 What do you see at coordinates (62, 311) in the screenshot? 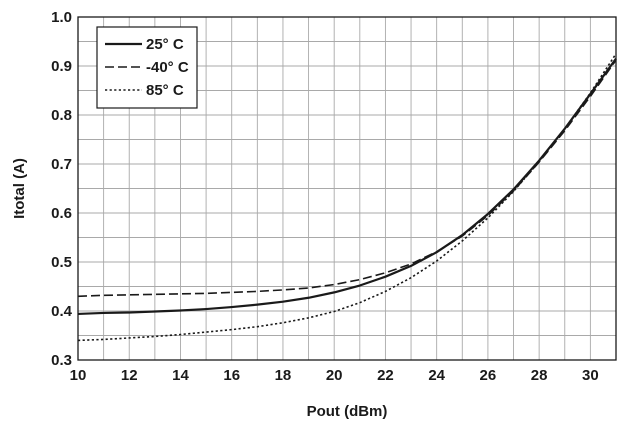
I see `y-tick-label: 0.4` at bounding box center [62, 311].